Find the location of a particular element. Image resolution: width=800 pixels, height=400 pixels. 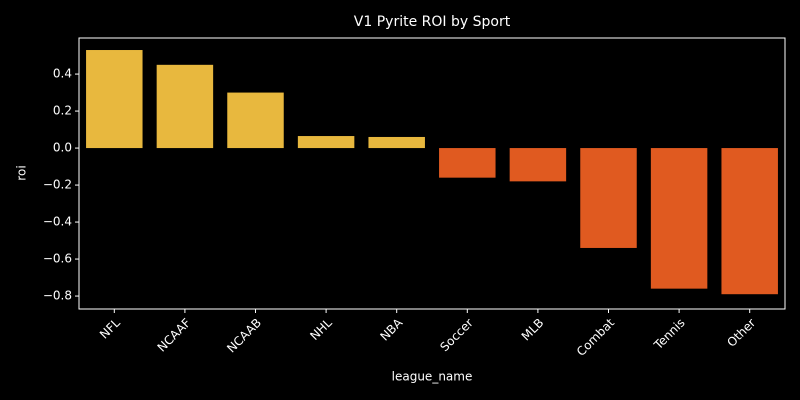

x-axis-label: league_name is located at coordinates (432, 377).